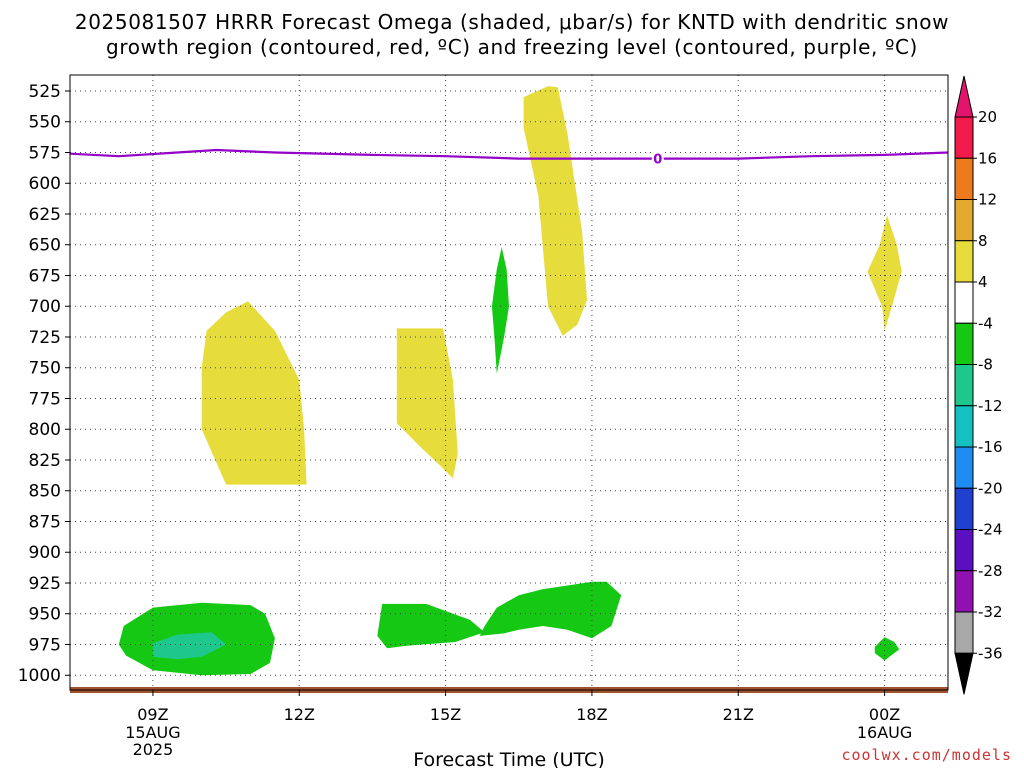  Describe the element at coordinates (987, 200) in the screenshot. I see `colorbar-label-2: 12` at that location.